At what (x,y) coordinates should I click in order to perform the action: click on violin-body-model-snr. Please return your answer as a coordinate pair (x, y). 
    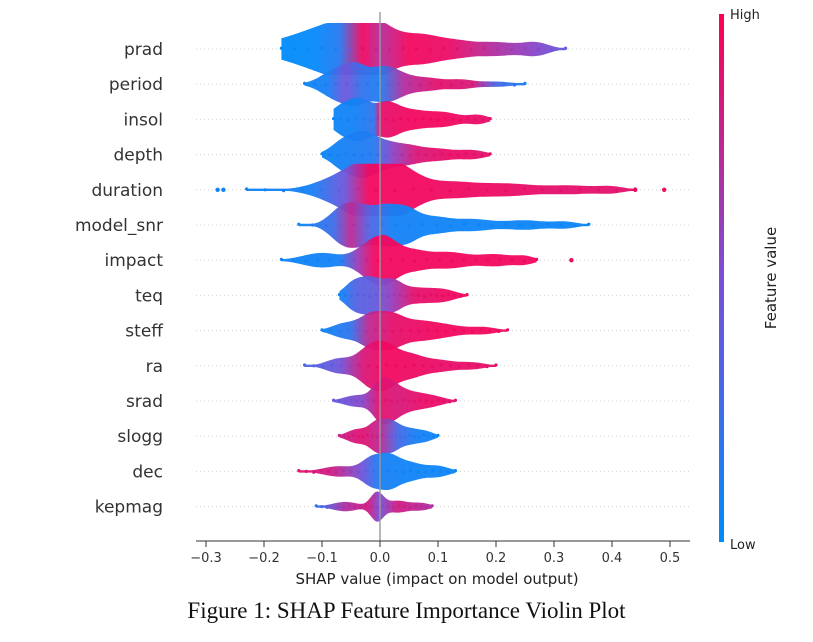
    Looking at the image, I should click on (443, 225).